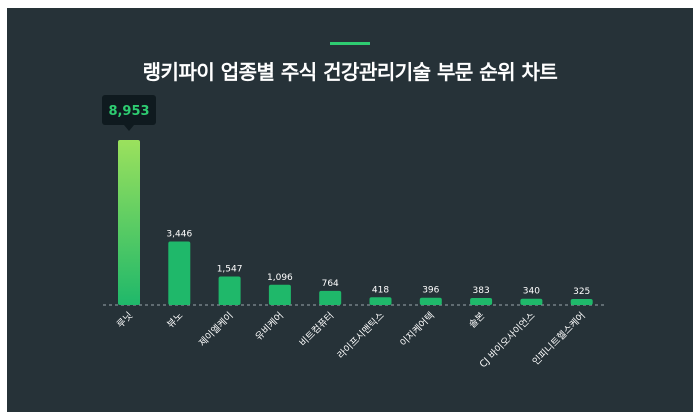 This screenshot has width=700, height=420. What do you see at coordinates (417, 329) in the screenshot?
I see `category-label-7: 이지케어텍` at bounding box center [417, 329].